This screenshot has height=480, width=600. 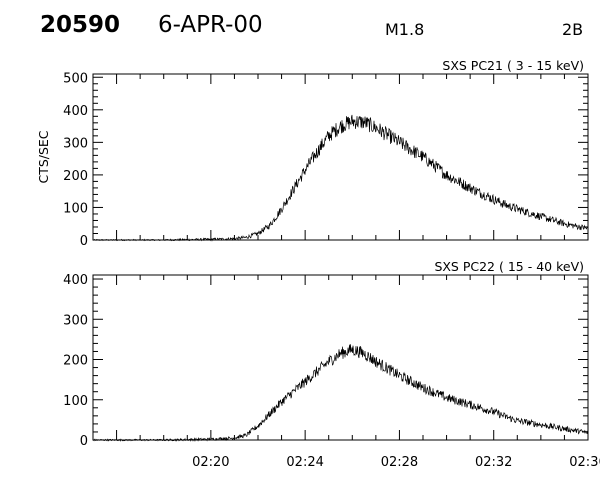 I want to click on y-axis-label: CTS/SEC, so click(x=43, y=156).